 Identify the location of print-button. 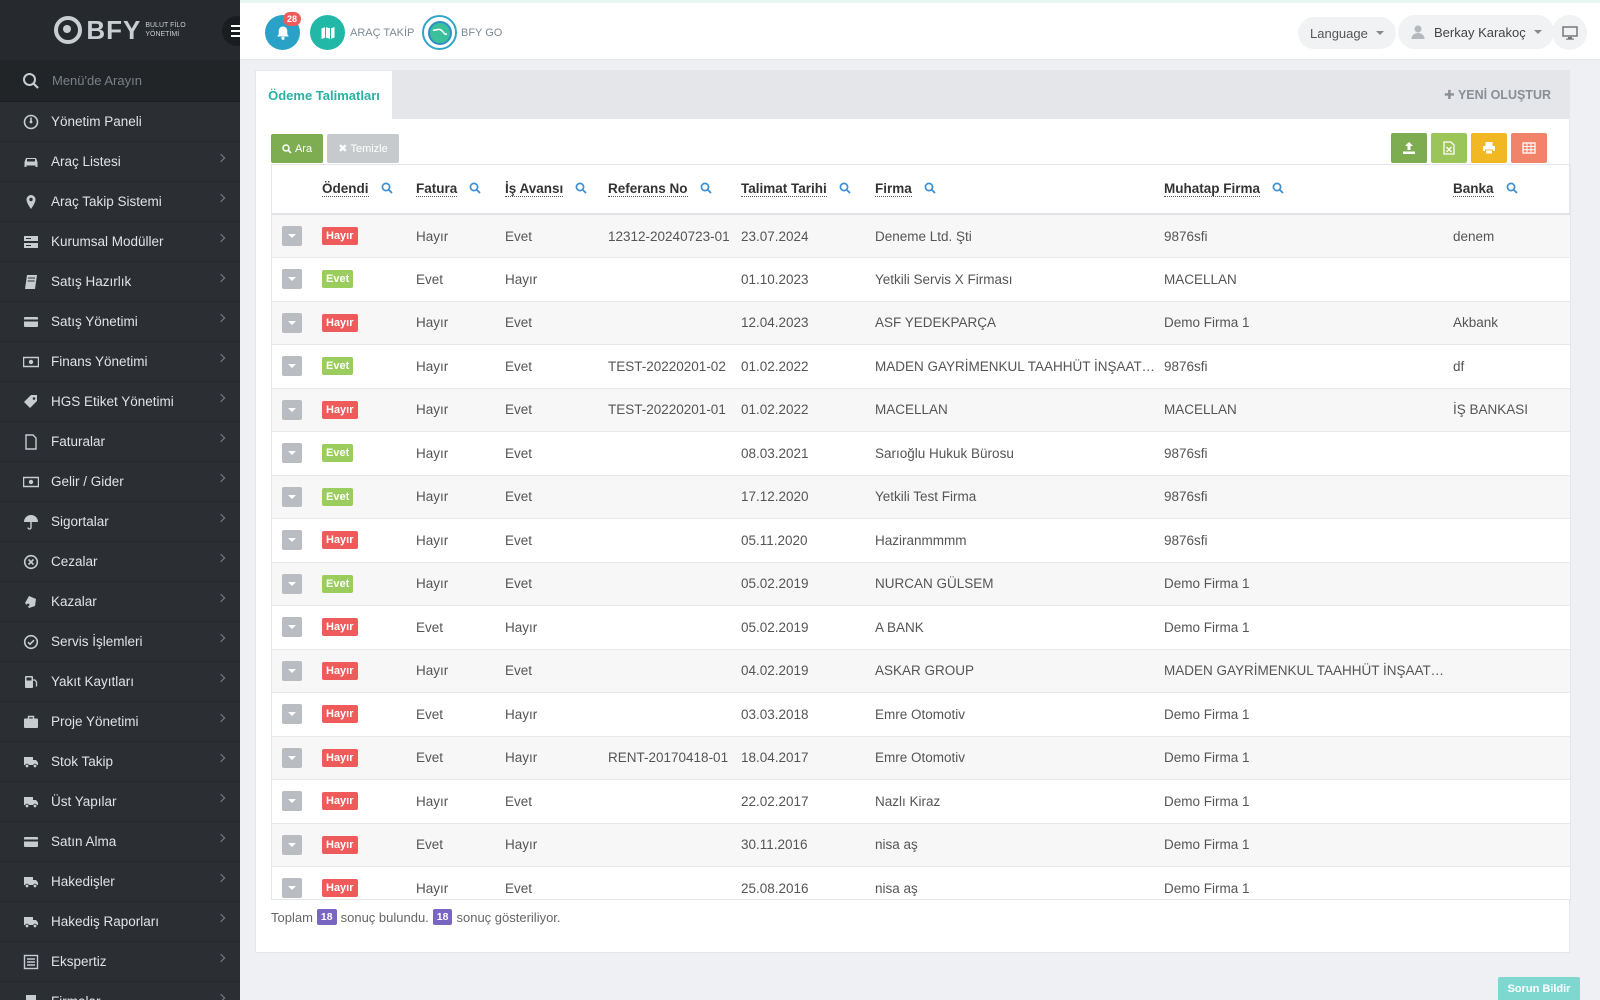
(1489, 148).